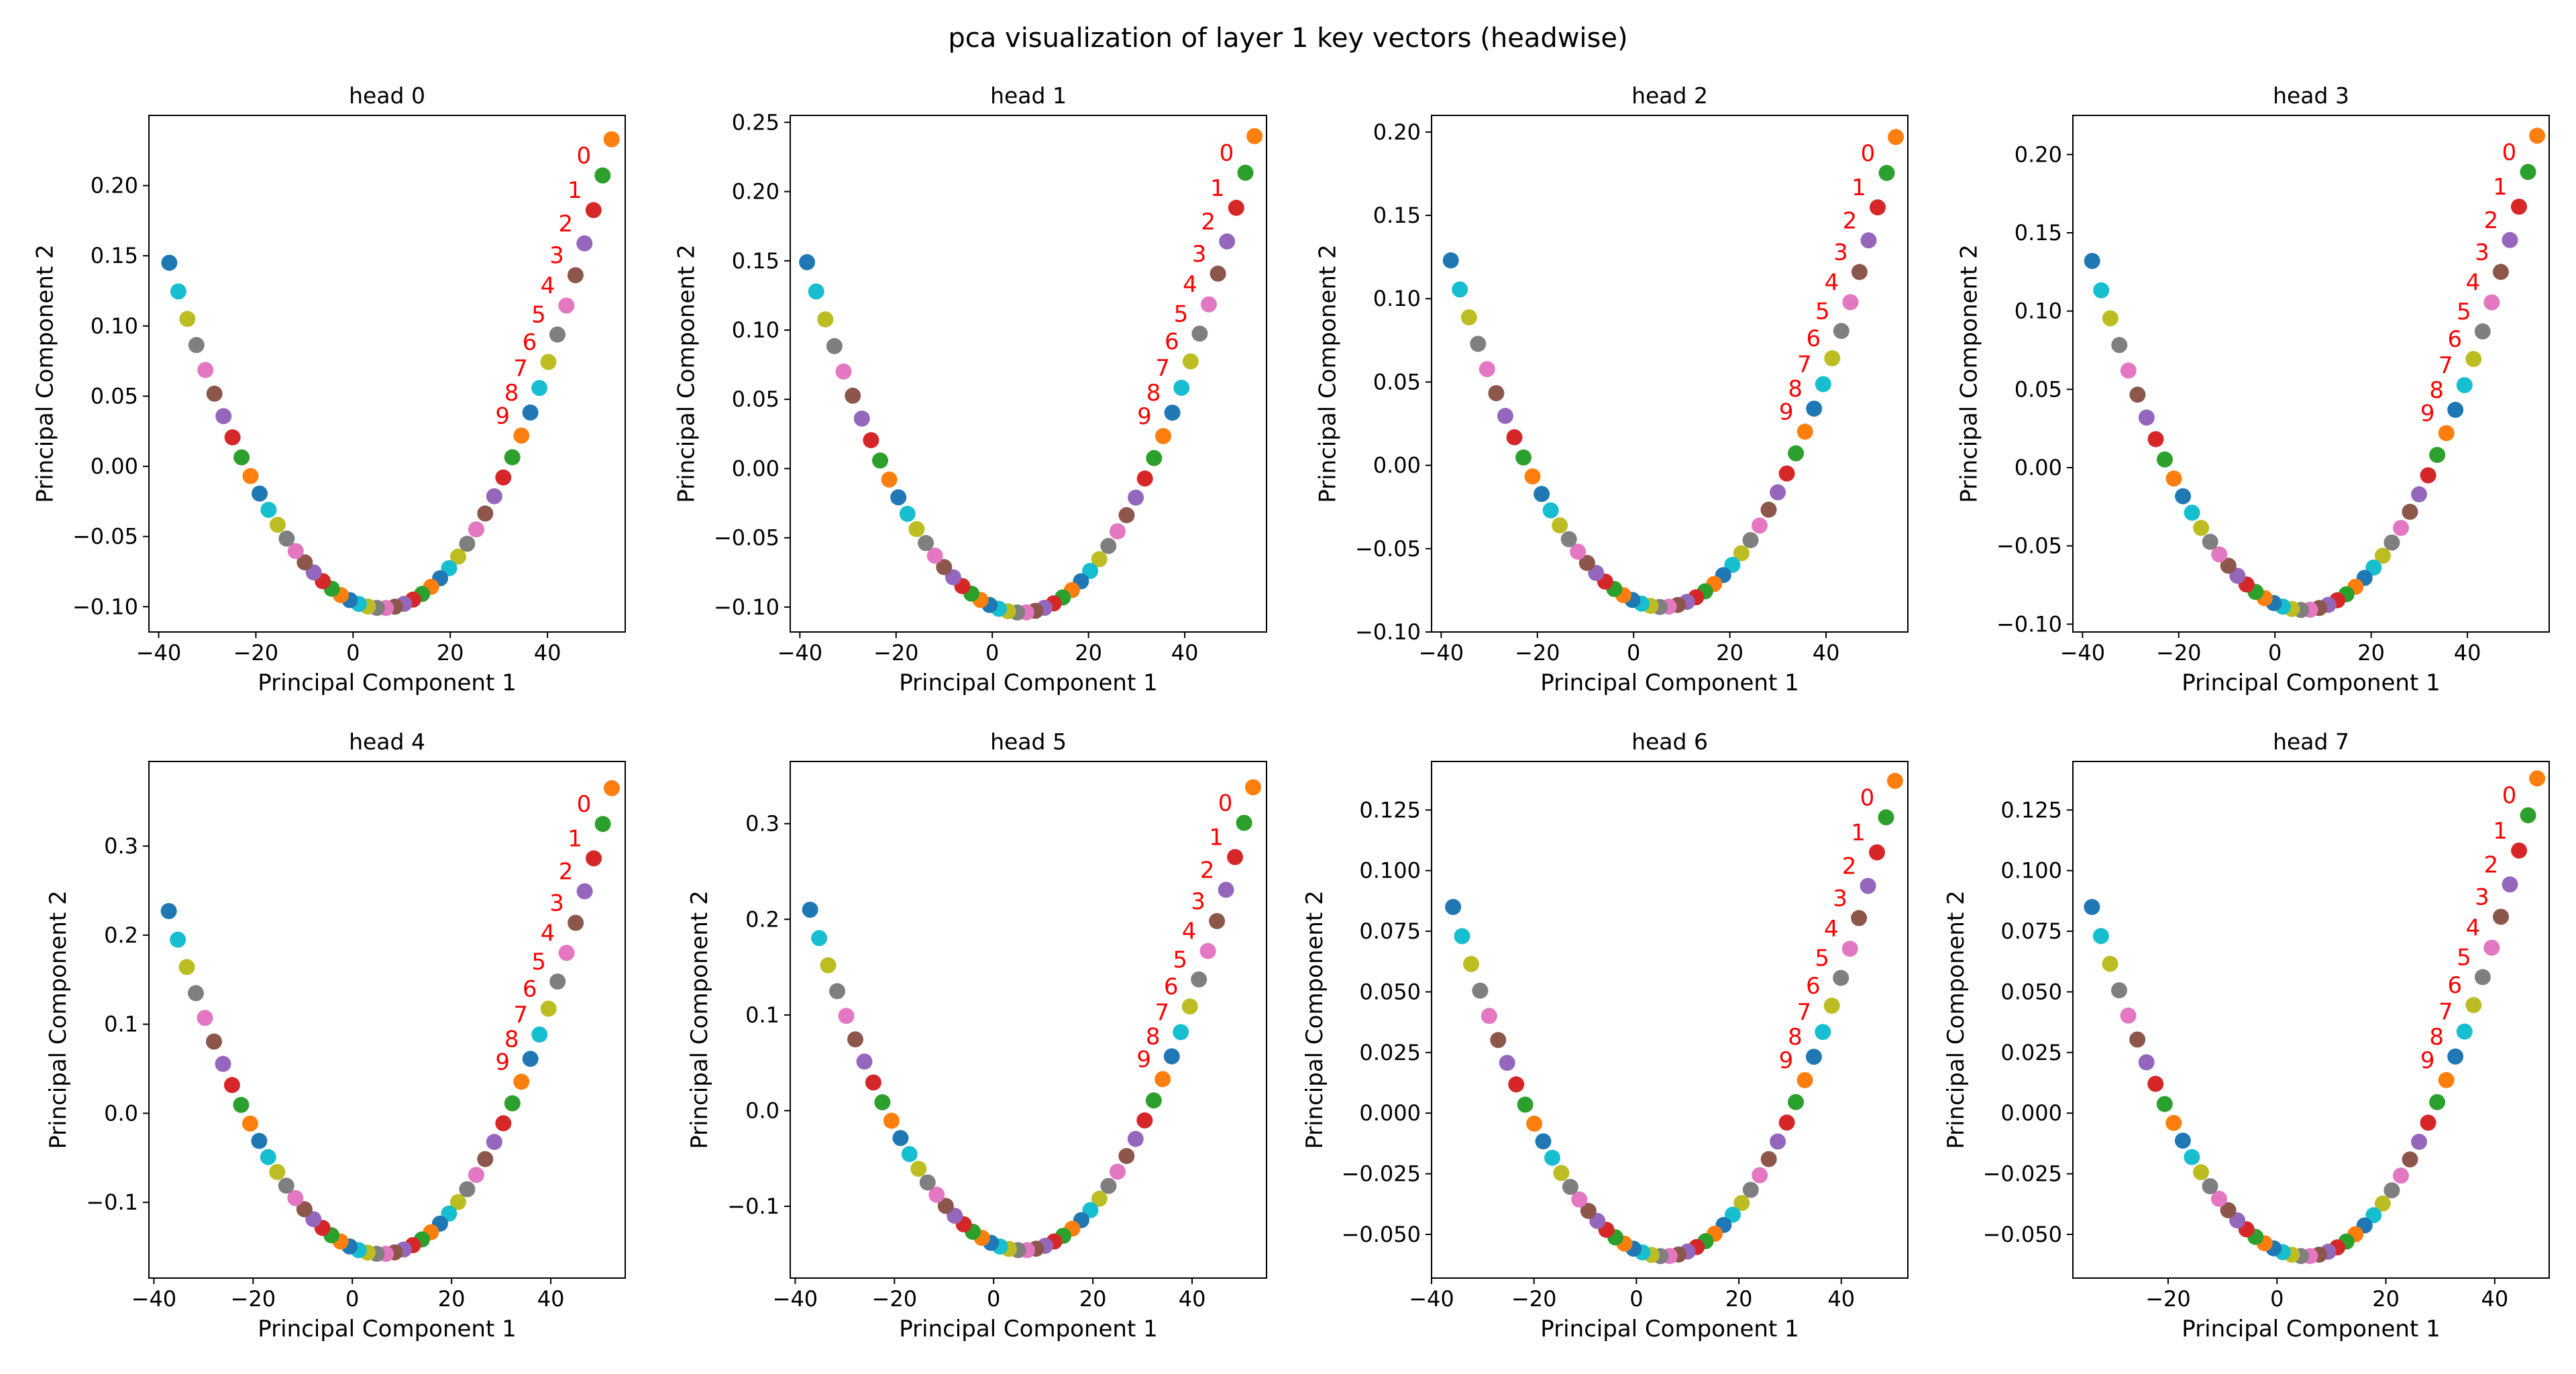 The height and width of the screenshot is (1374, 2576). Describe the element at coordinates (762, 1110) in the screenshot. I see `y-tick-label: 0.0` at that location.